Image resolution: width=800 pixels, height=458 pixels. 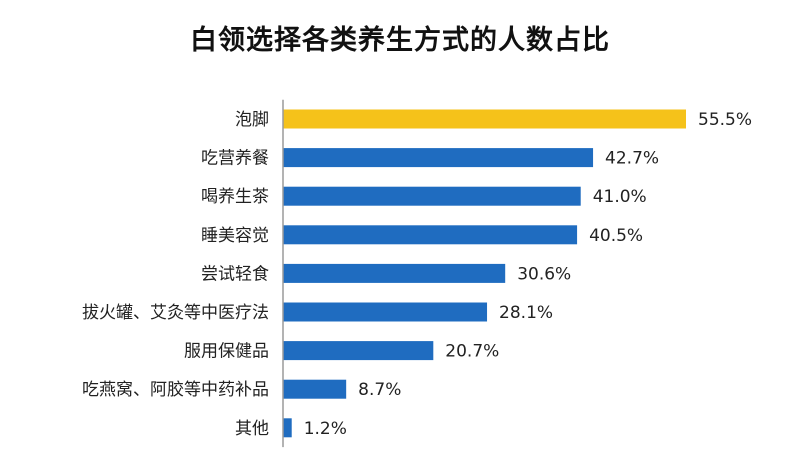 What do you see at coordinates (235, 274) in the screenshot?
I see `category-label: 尝试轻食` at bounding box center [235, 274].